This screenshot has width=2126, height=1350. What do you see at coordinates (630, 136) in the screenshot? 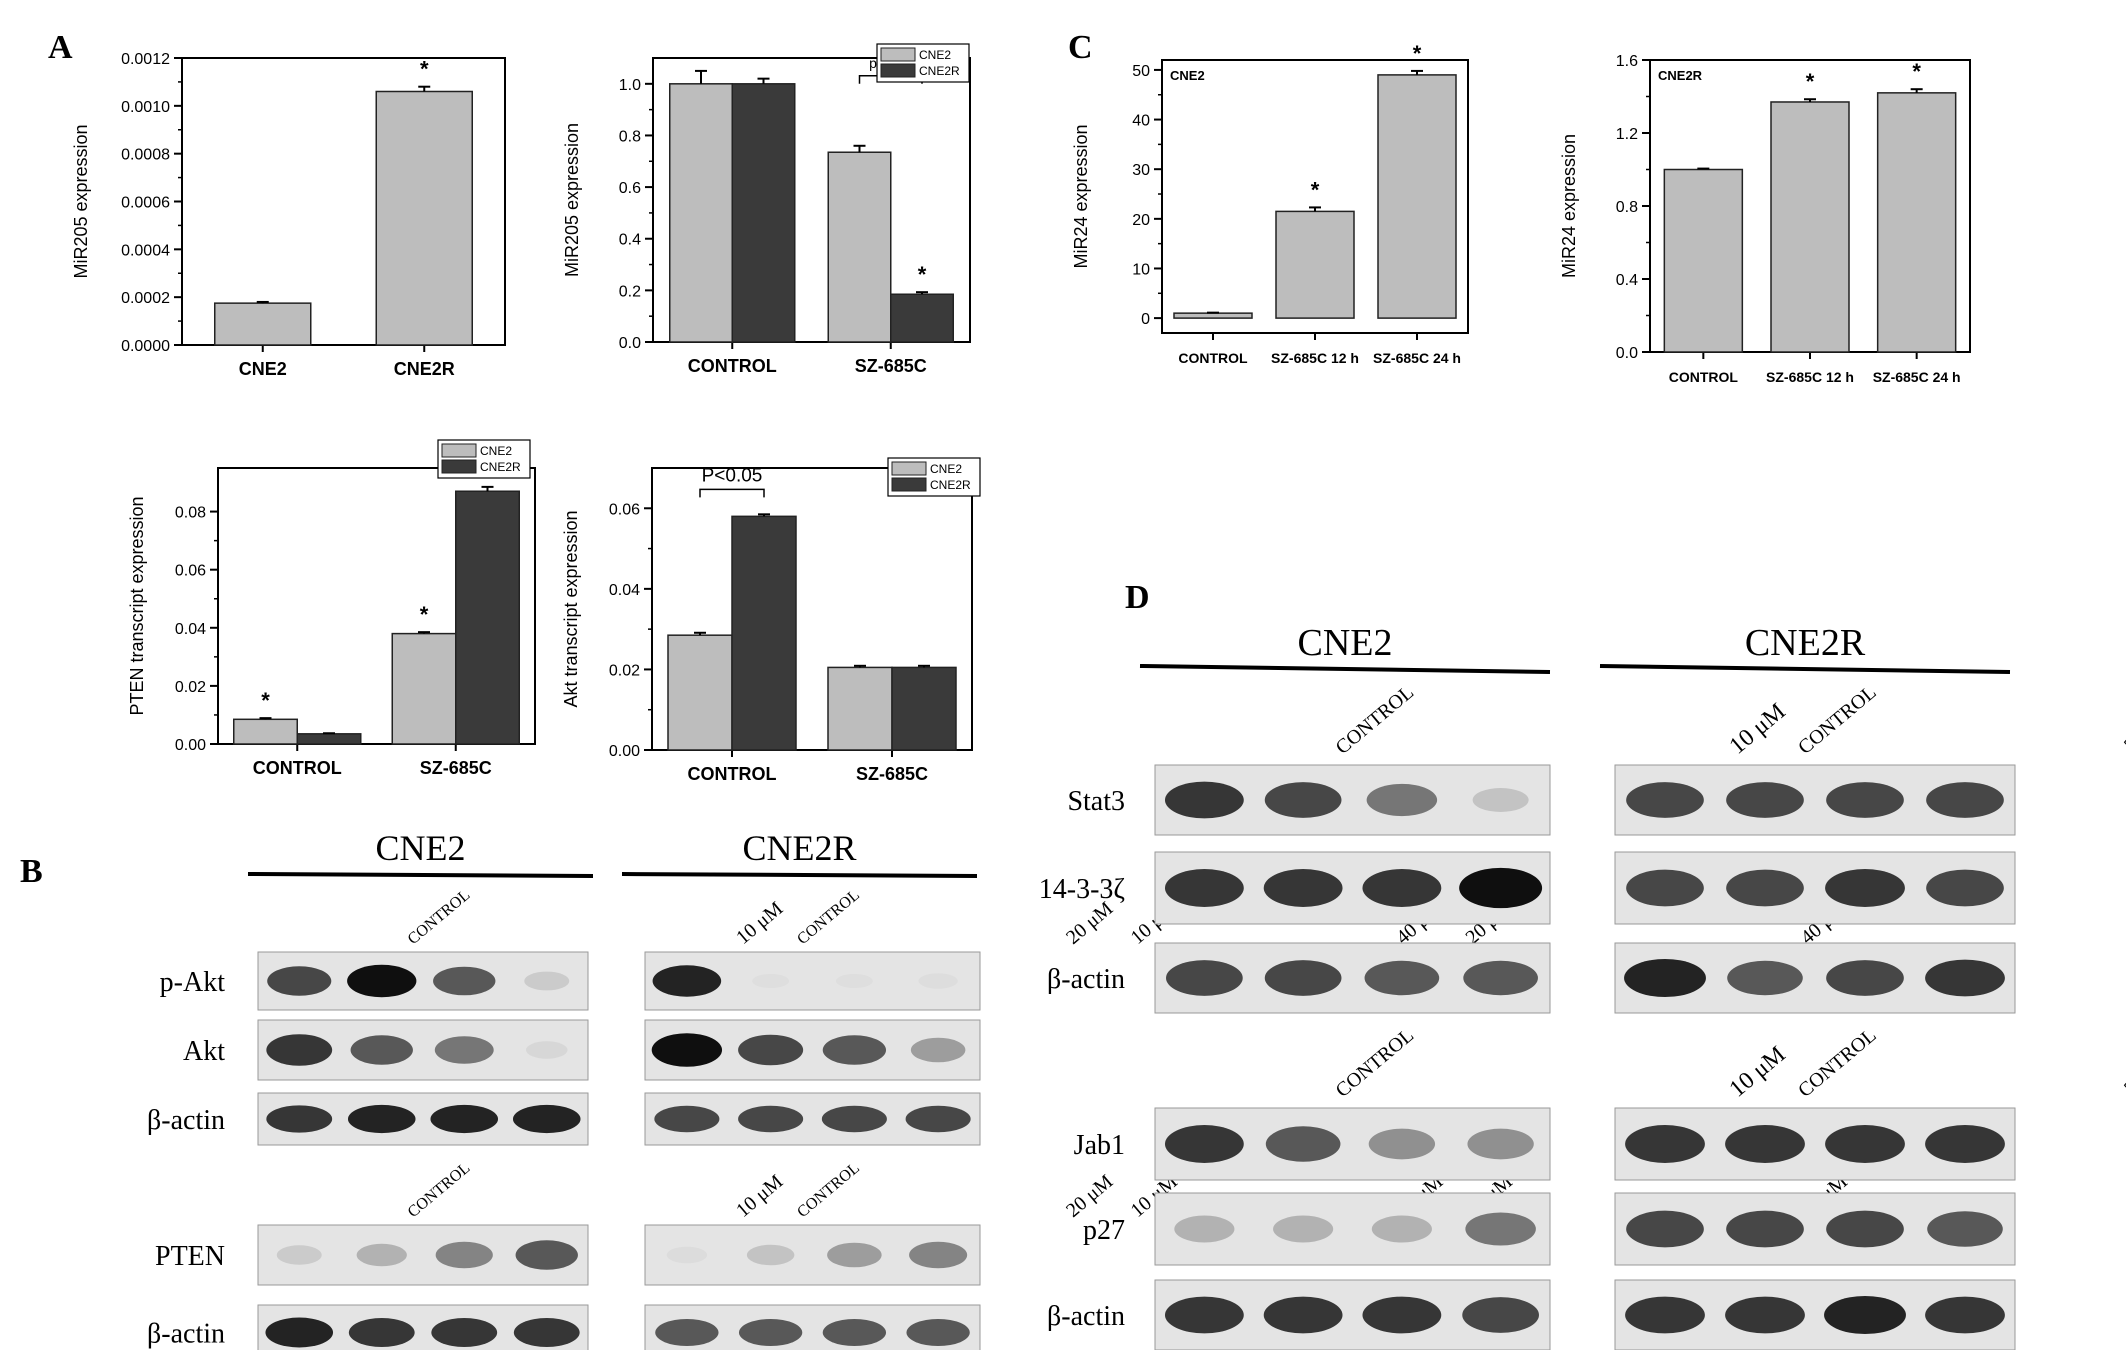
I see `y-tick-label: 0.8` at bounding box center [630, 136].